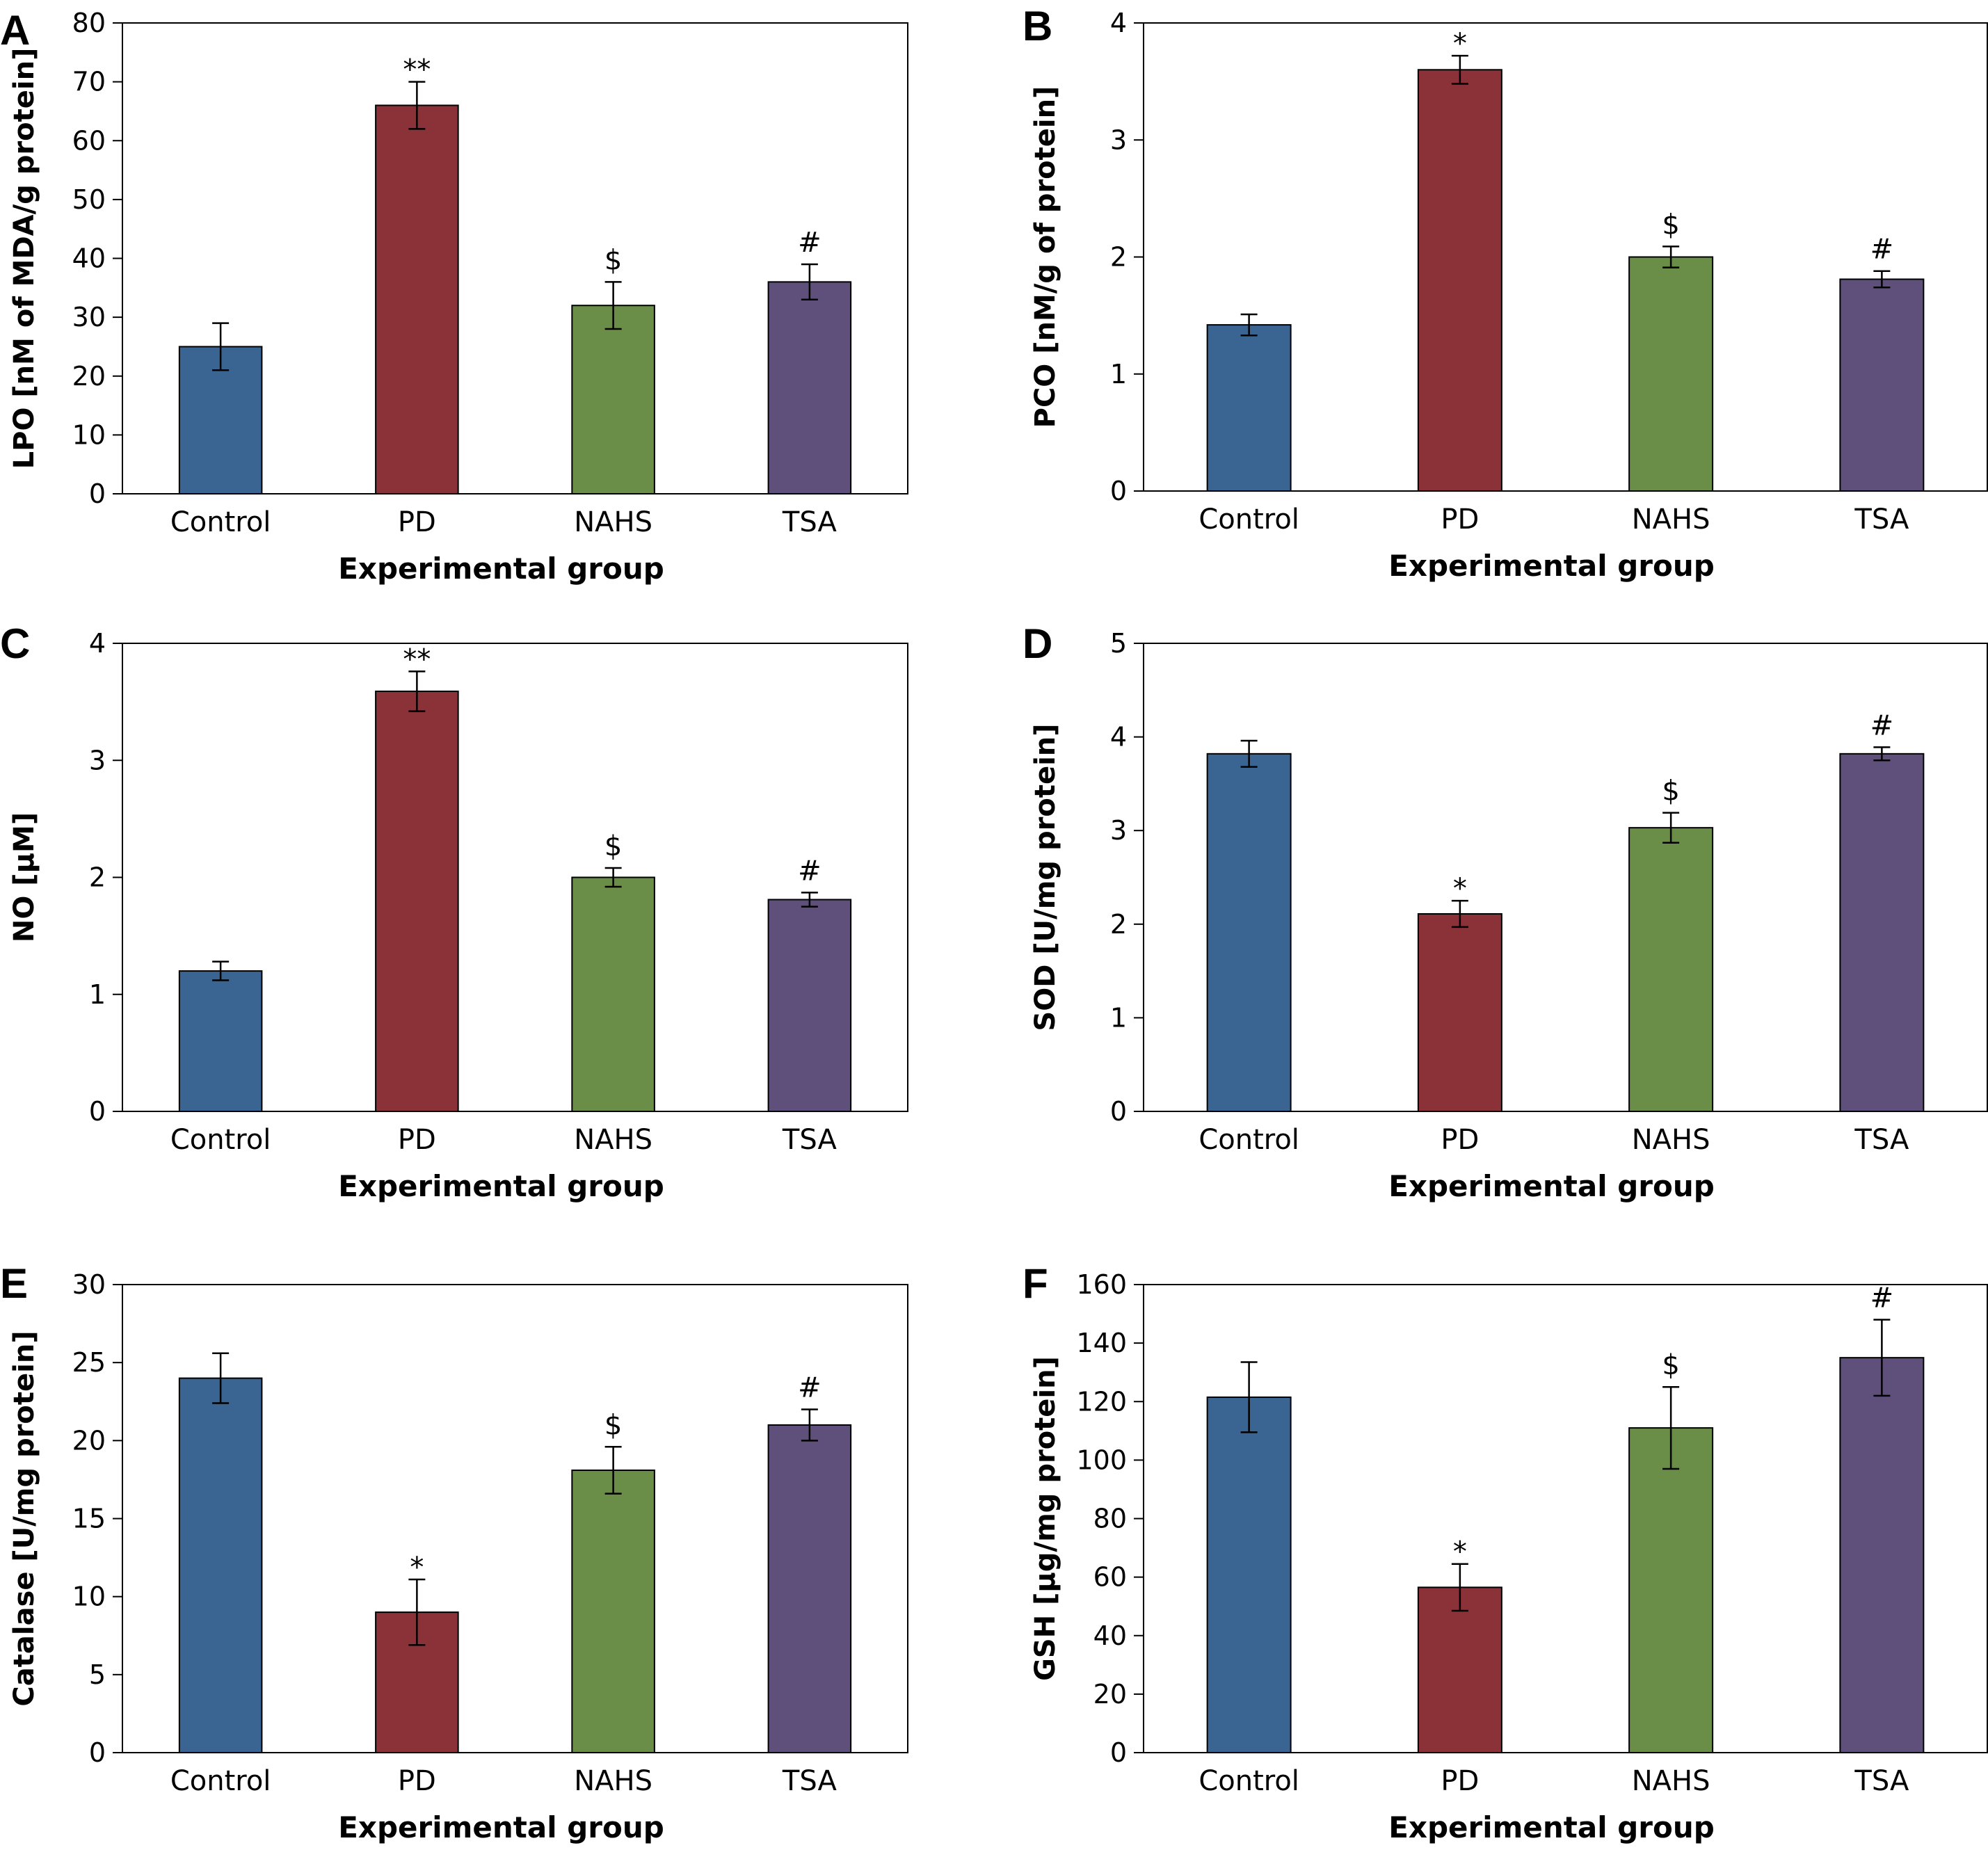  I want to click on panel-label: B, so click(1037, 26).